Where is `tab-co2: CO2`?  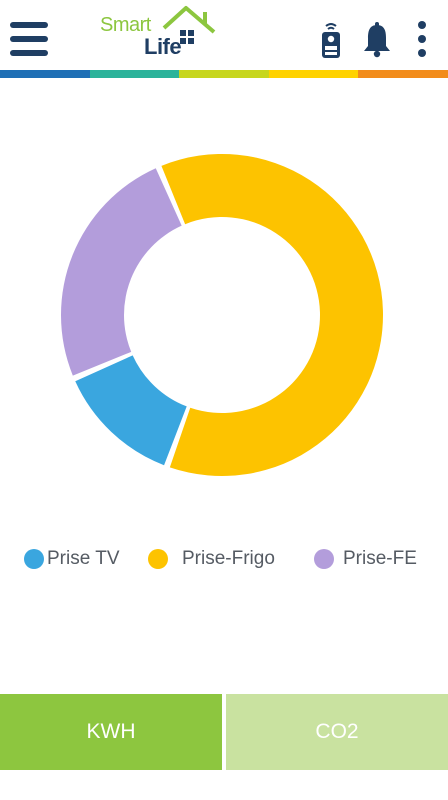 tab-co2: CO2 is located at coordinates (337, 732).